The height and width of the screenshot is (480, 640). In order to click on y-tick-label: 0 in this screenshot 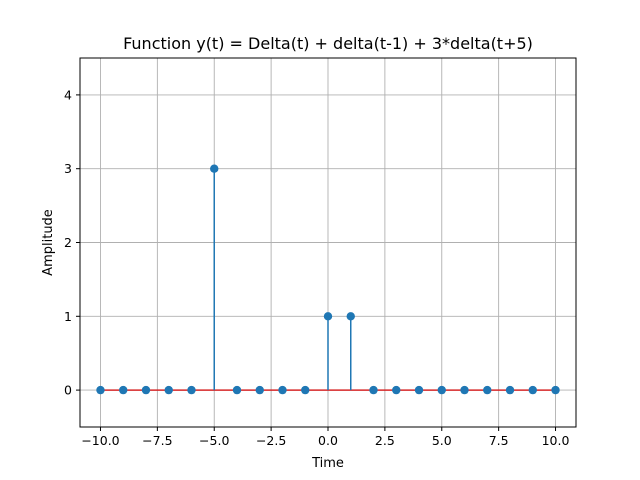, I will do `click(68, 390)`.